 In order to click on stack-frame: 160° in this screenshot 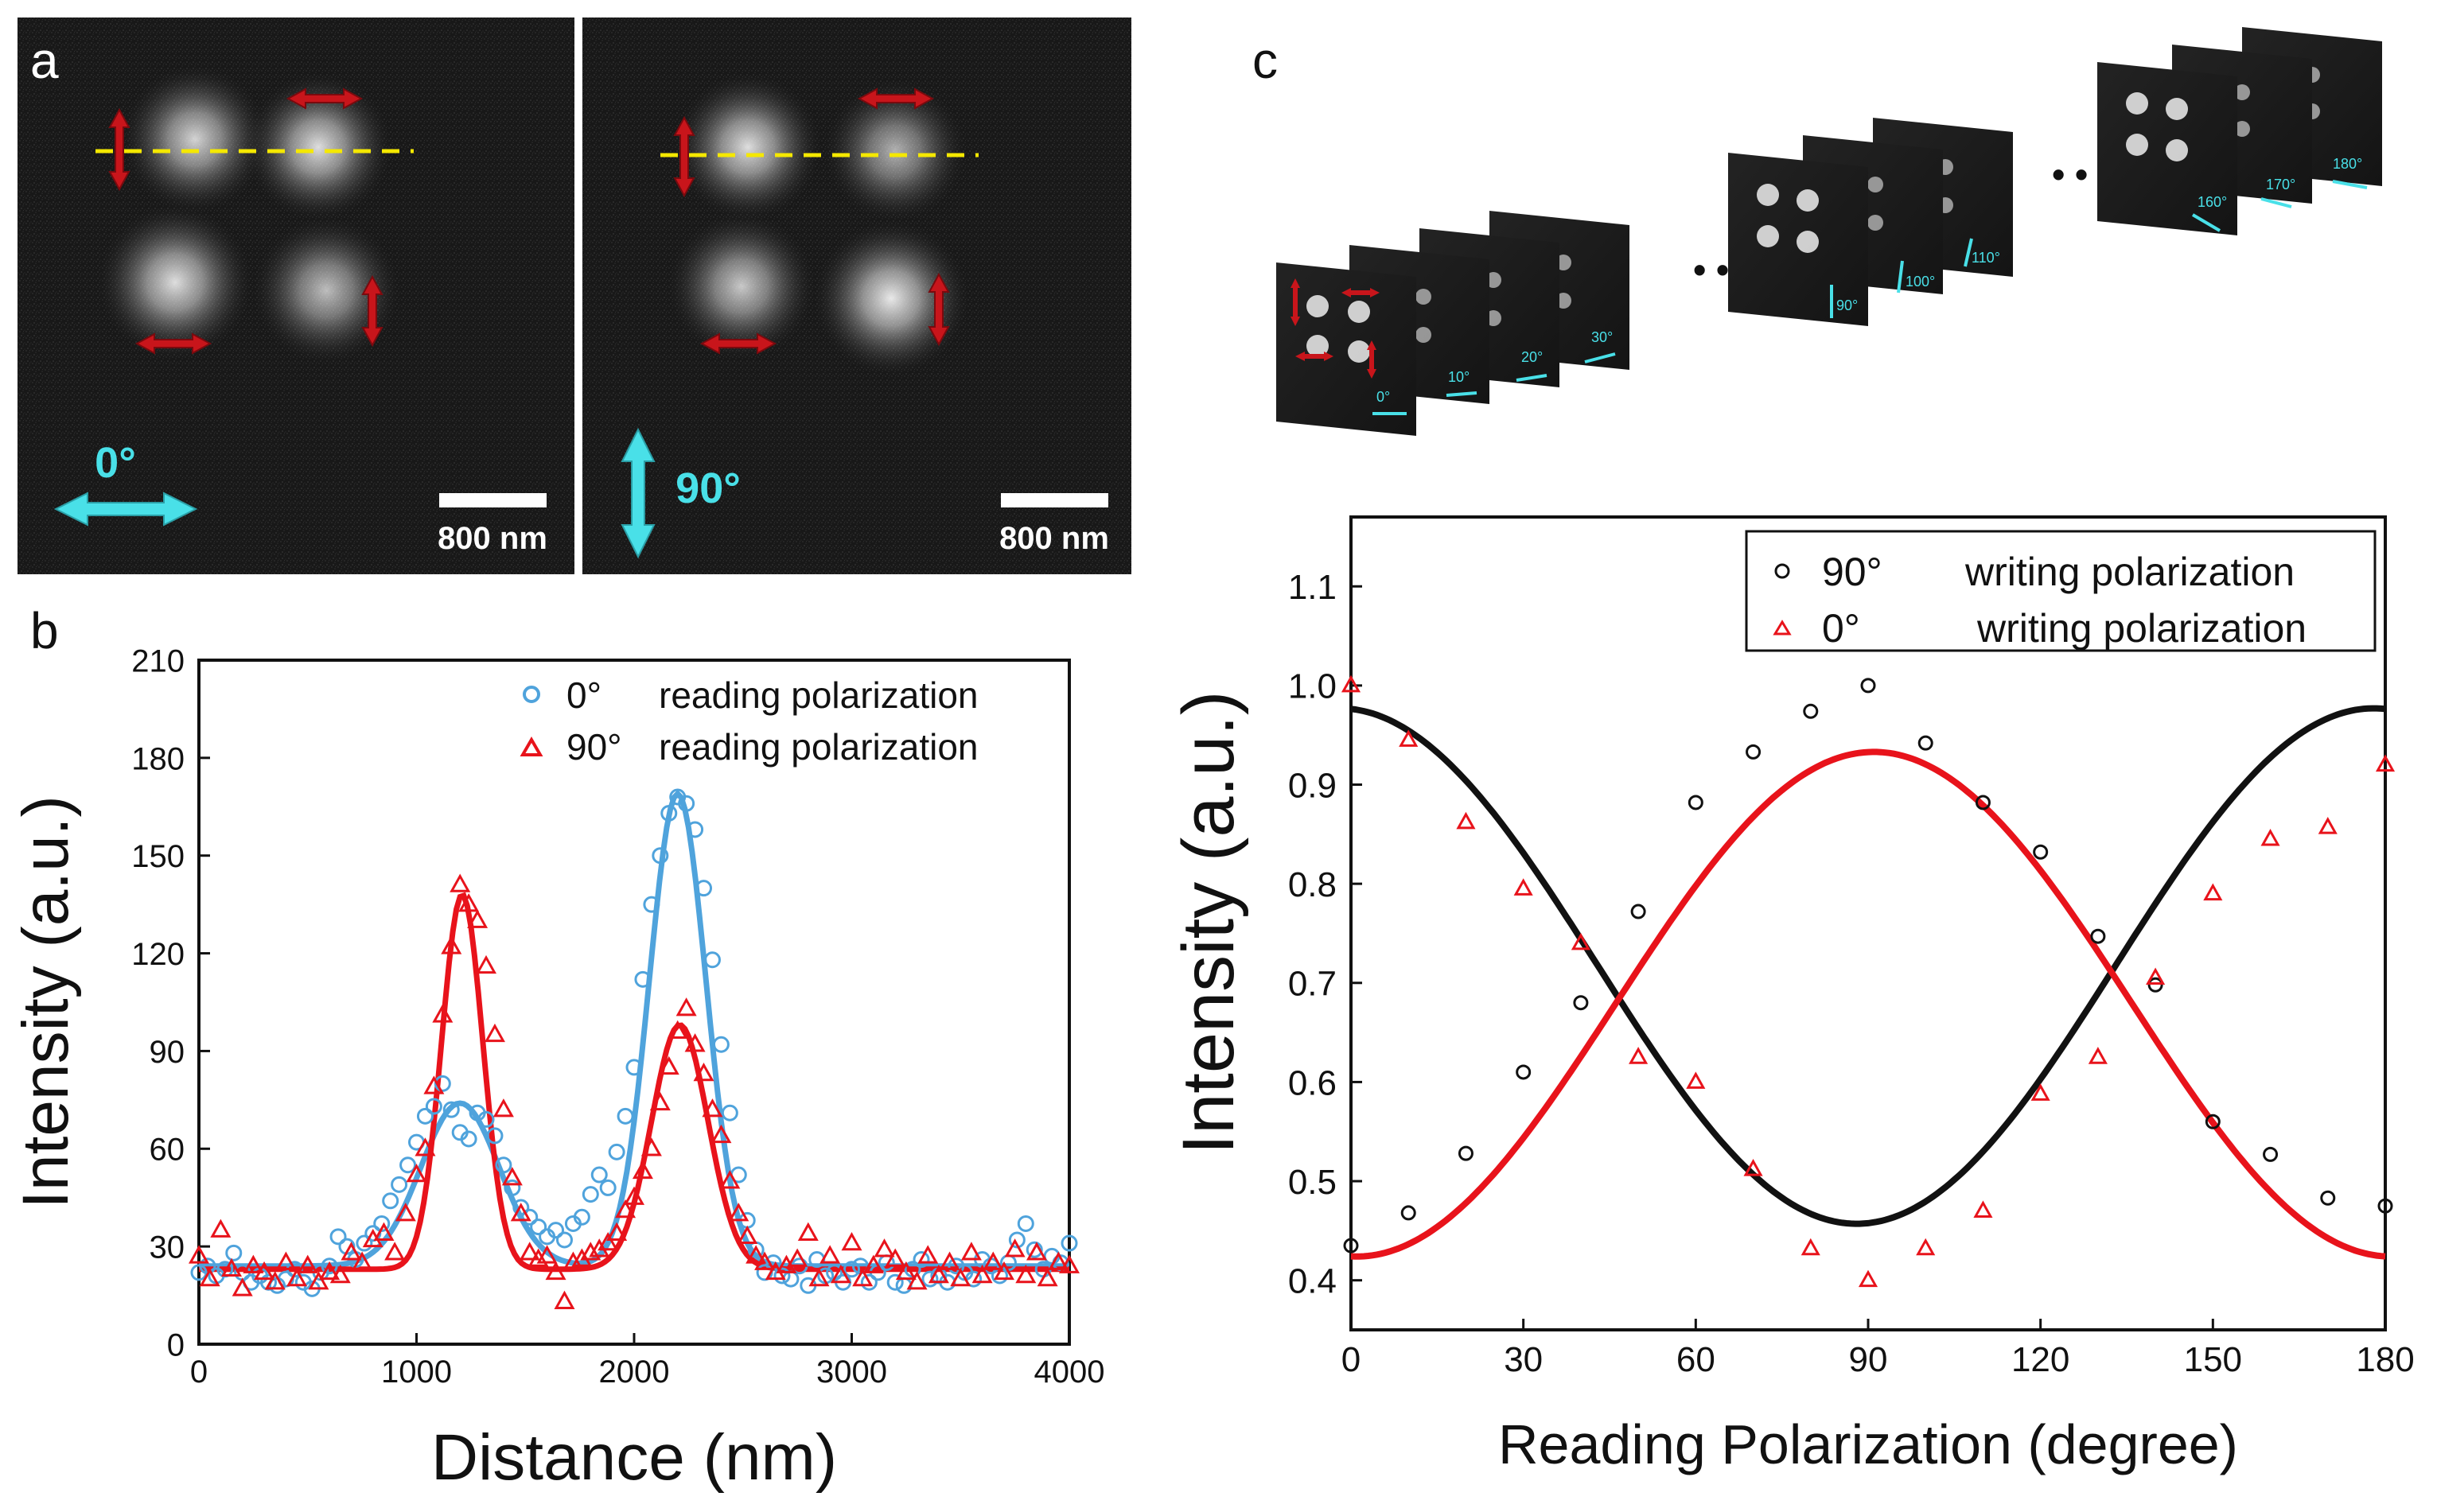, I will do `click(2167, 148)`.